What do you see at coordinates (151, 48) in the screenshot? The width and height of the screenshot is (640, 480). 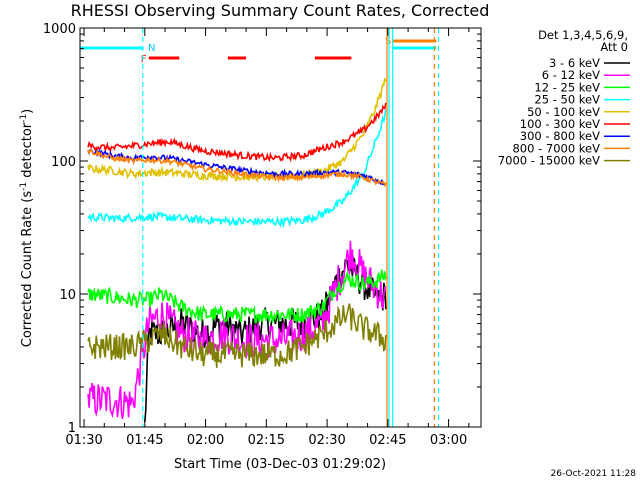 I see `night-marker-label: N` at bounding box center [151, 48].